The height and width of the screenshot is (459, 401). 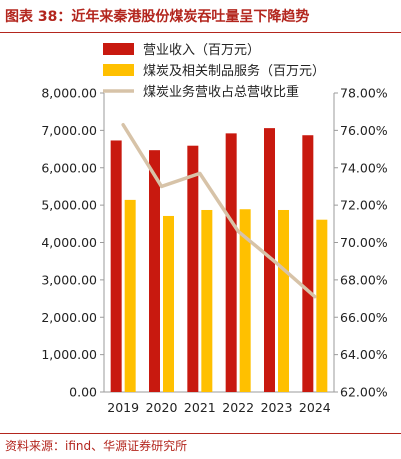 I want to click on y-right-tick-label: 72.00%, so click(x=364, y=205).